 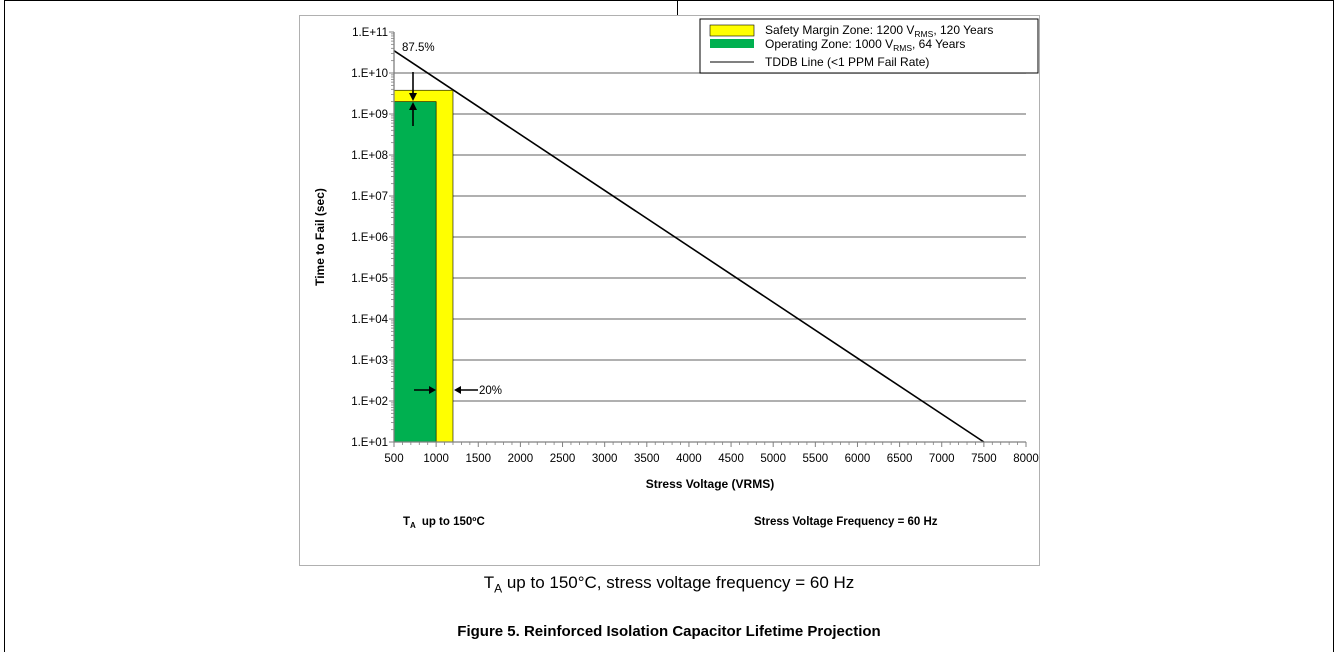 What do you see at coordinates (369, 74) in the screenshot?
I see `y-tick-label: 1.E+10` at bounding box center [369, 74].